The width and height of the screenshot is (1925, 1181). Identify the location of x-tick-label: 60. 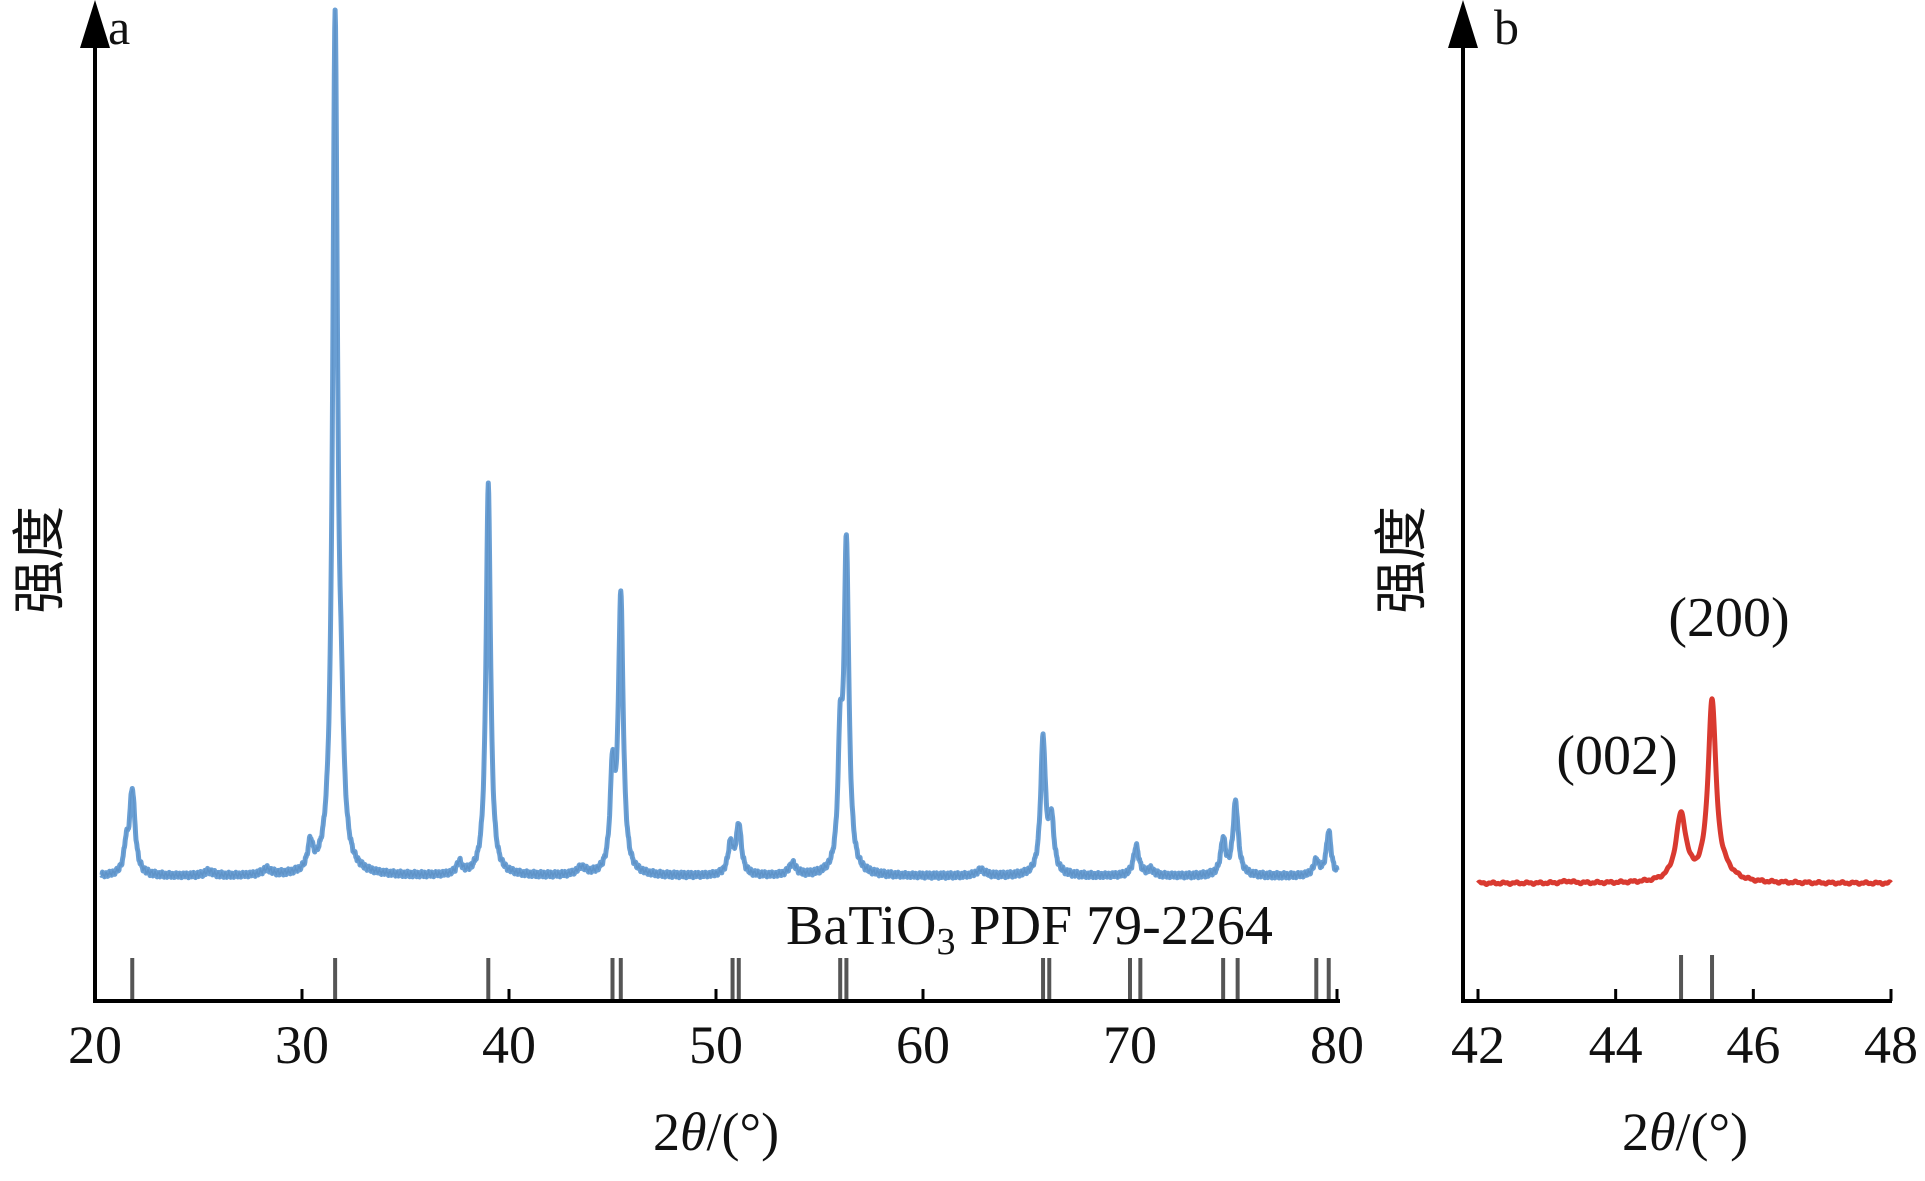
(923, 1045).